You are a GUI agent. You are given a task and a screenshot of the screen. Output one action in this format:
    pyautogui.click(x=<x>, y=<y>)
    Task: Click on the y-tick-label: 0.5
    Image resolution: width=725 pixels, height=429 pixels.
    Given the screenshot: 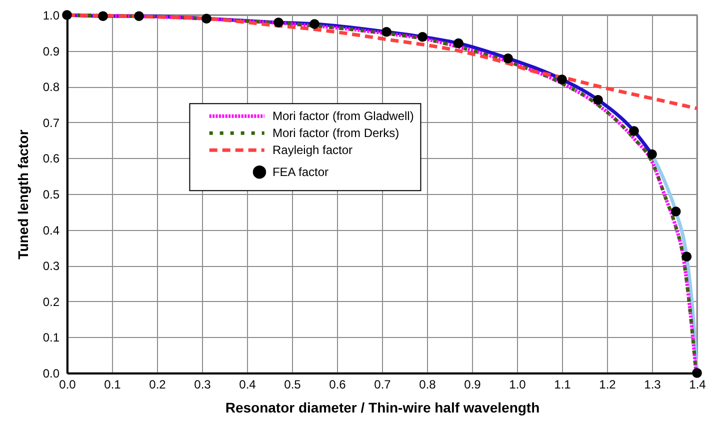 What is the action you would take?
    pyautogui.click(x=51, y=195)
    